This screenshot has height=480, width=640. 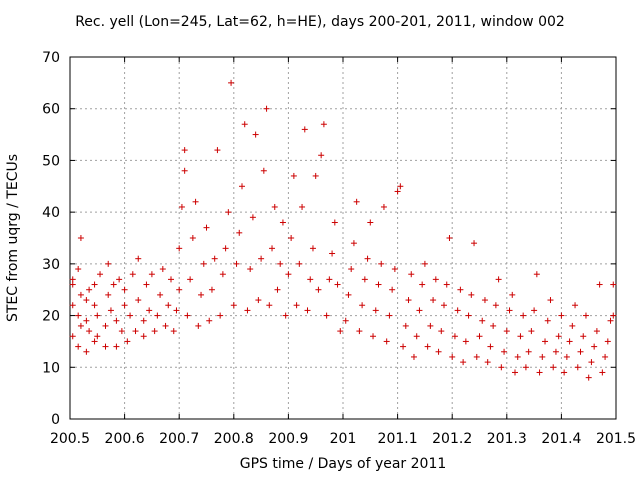 What do you see at coordinates (51, 213) in the screenshot?
I see `y-tick-label: 40` at bounding box center [51, 213].